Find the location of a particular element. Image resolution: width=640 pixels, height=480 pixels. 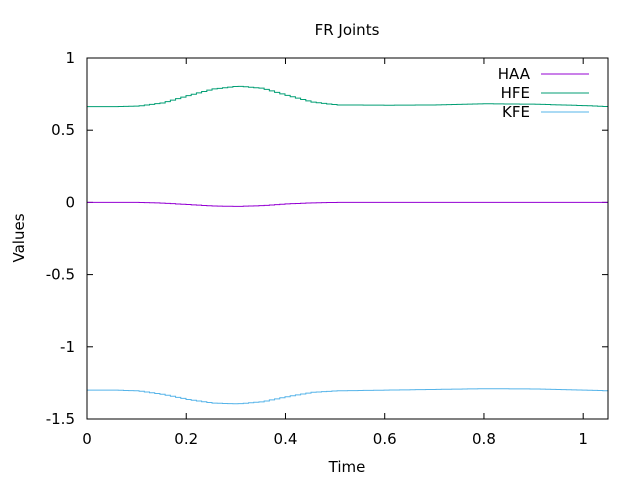

x-tick-label: 1 is located at coordinates (583, 439).